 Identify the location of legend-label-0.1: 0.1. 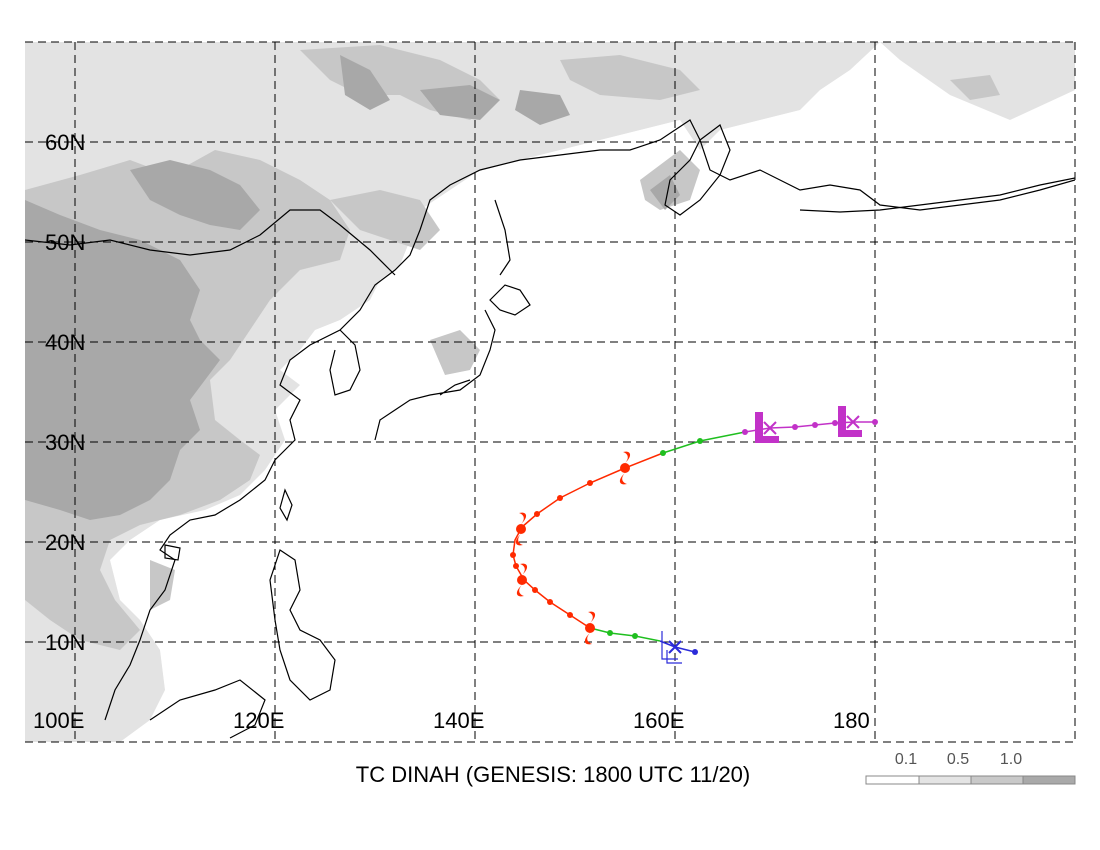
(906, 759).